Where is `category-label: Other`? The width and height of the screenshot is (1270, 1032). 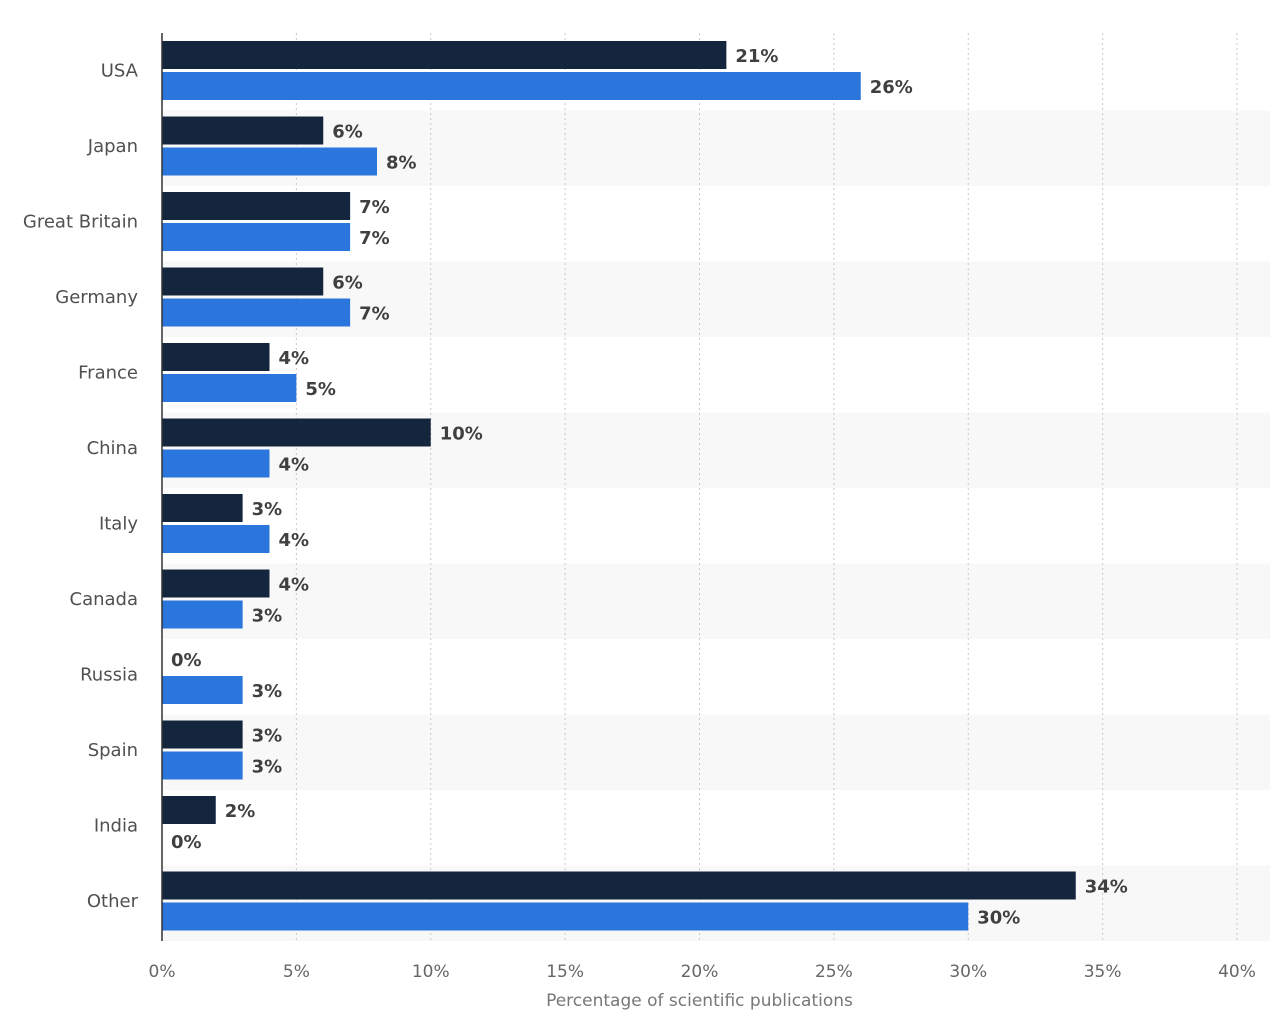 category-label: Other is located at coordinates (113, 901).